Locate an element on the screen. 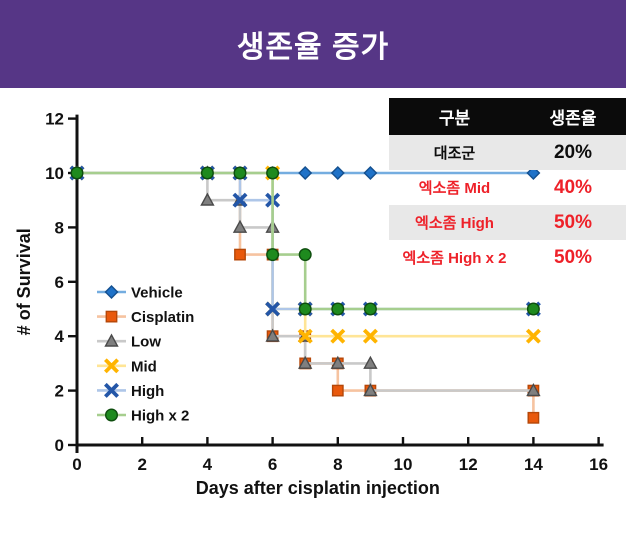  legend-item-low: Low is located at coordinates (129, 342).